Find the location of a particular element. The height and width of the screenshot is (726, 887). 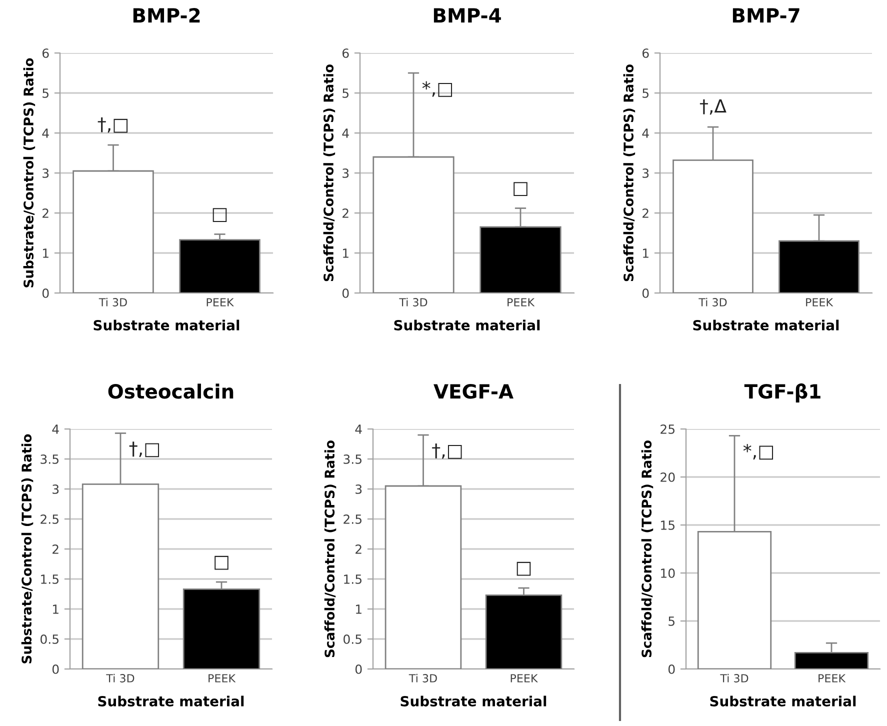

chart-title: BMP-4 is located at coordinates (467, 15).